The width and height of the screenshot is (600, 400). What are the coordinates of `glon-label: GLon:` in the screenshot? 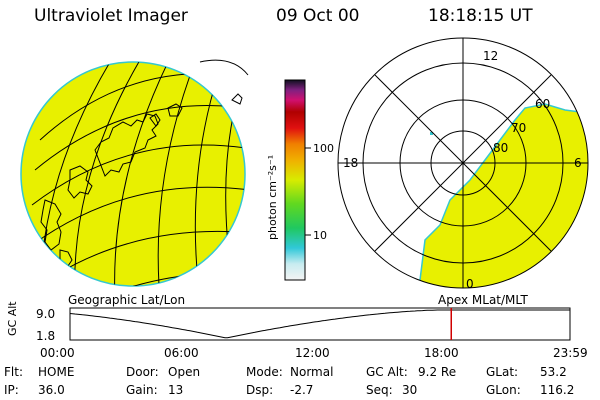 It's located at (503, 390).